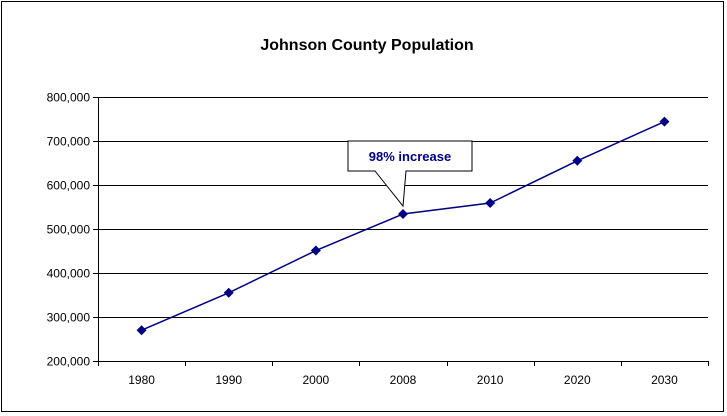  I want to click on y-tick-label: 200,000, so click(69, 362).